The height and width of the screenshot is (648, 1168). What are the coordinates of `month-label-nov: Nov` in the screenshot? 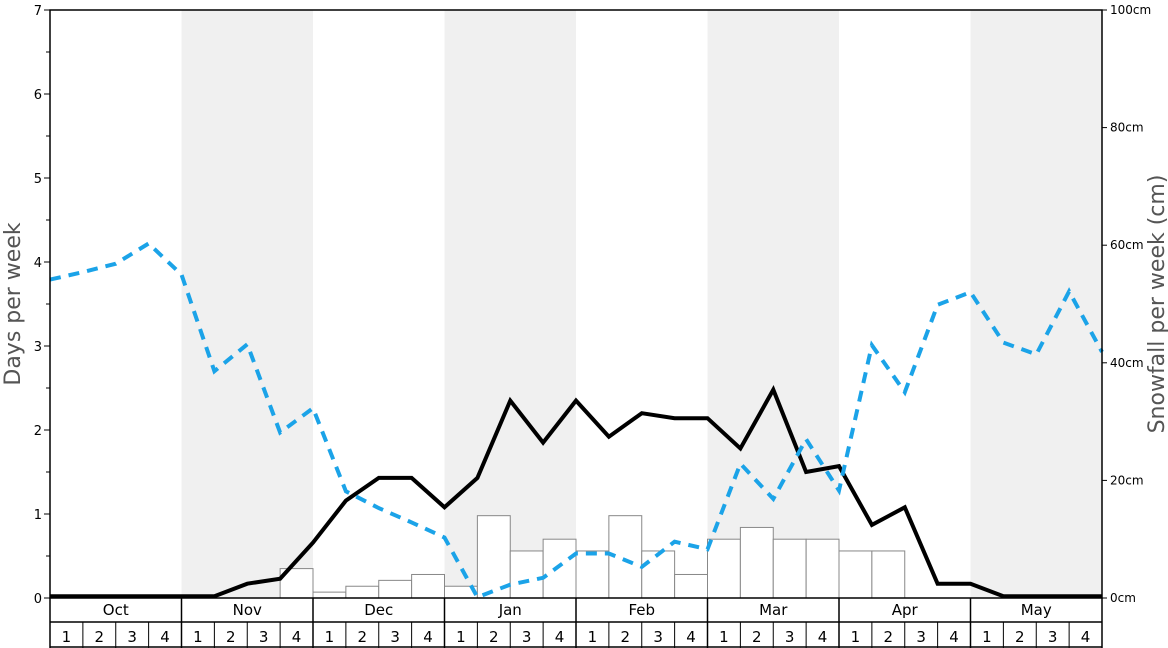 It's located at (247, 610).